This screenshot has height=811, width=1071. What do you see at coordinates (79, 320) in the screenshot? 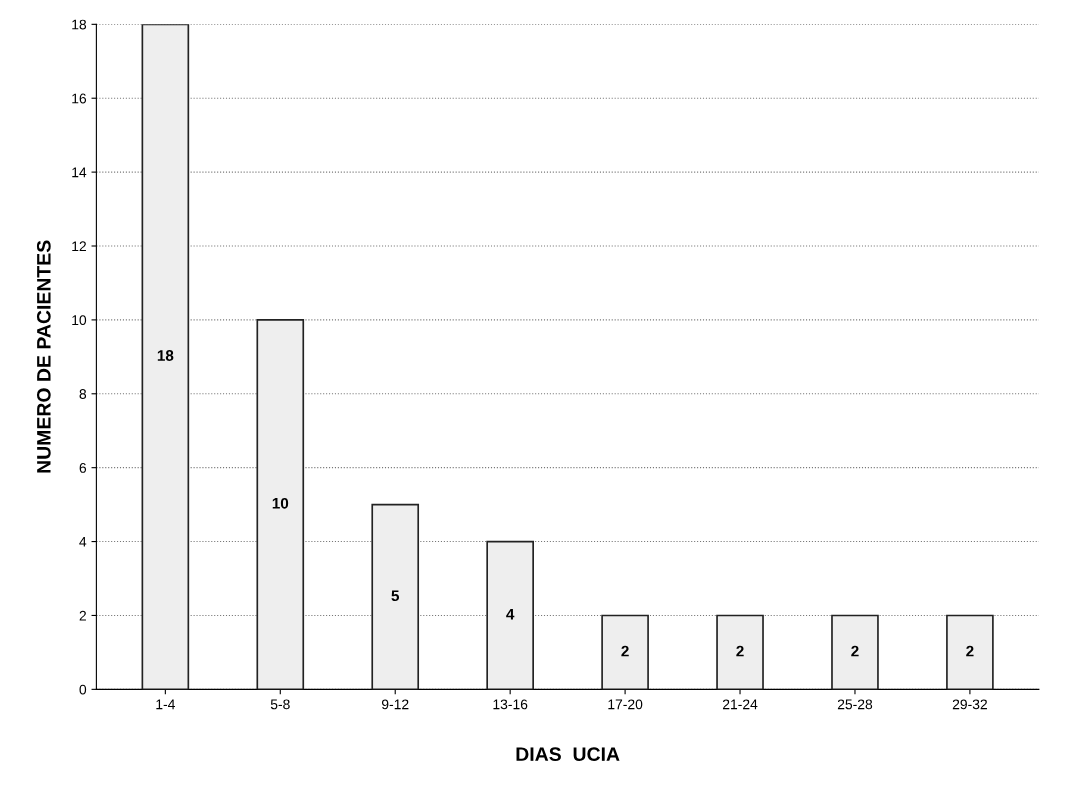
I see `y-tick-label: 10` at bounding box center [79, 320].